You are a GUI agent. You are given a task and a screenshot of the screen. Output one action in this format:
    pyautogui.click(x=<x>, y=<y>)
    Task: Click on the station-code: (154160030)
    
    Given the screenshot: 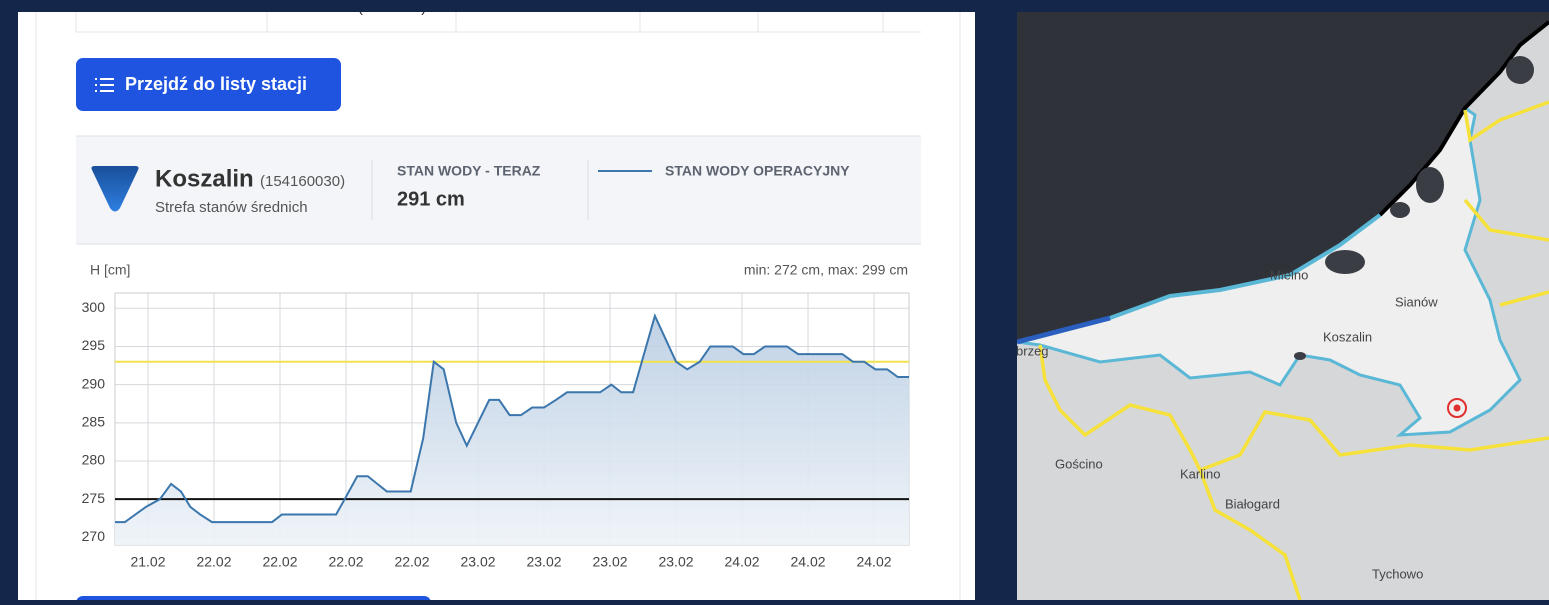 What is the action you would take?
    pyautogui.click(x=302, y=181)
    